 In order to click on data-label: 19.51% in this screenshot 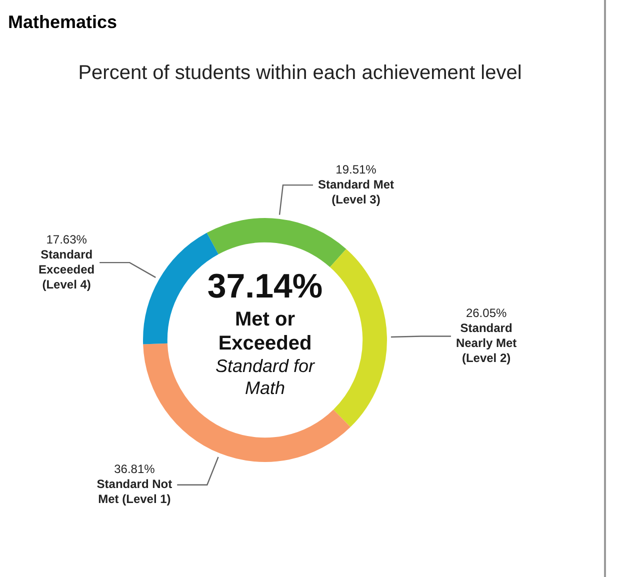, I will do `click(356, 169)`.